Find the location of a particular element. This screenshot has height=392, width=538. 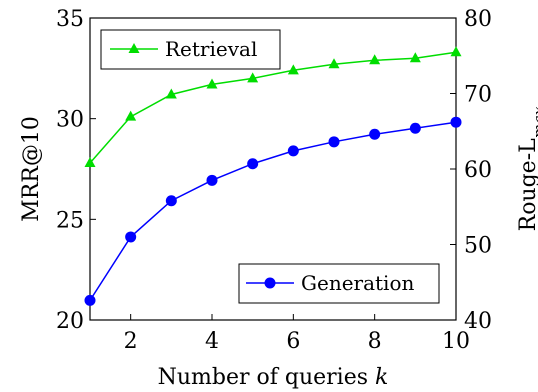

x-axis: 2 4 6 8 10 is located at coordinates (297, 334).